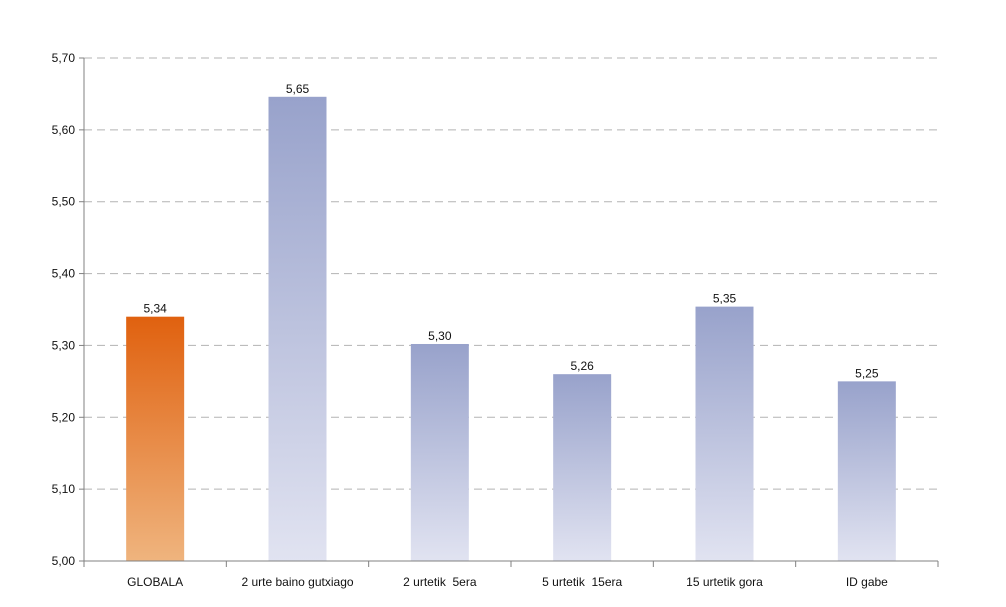  I want to click on y-tick-label: 5,60, so click(64, 130).